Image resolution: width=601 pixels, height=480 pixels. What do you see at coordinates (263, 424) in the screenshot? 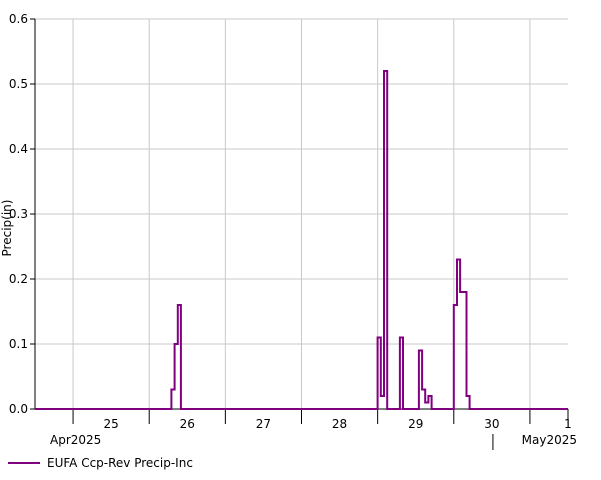
I see `x-tick-label: 27` at bounding box center [263, 424].